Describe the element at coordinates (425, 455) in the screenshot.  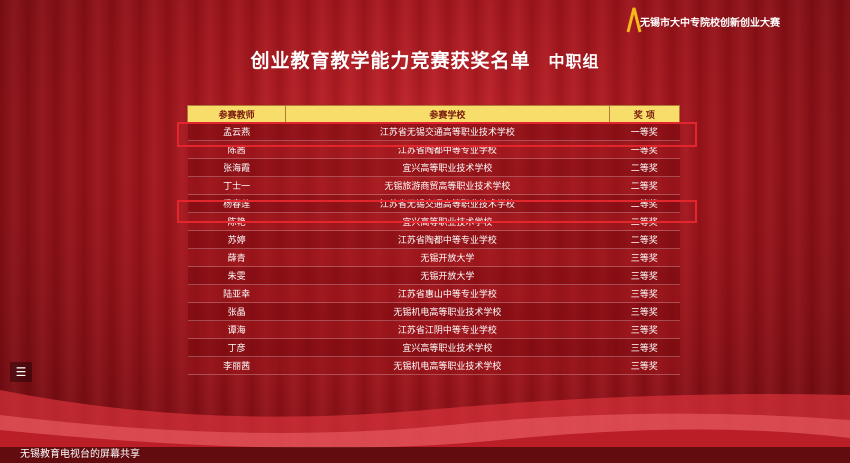
I see `share-bar: 无锡教育电视台的屏幕共享` at that location.